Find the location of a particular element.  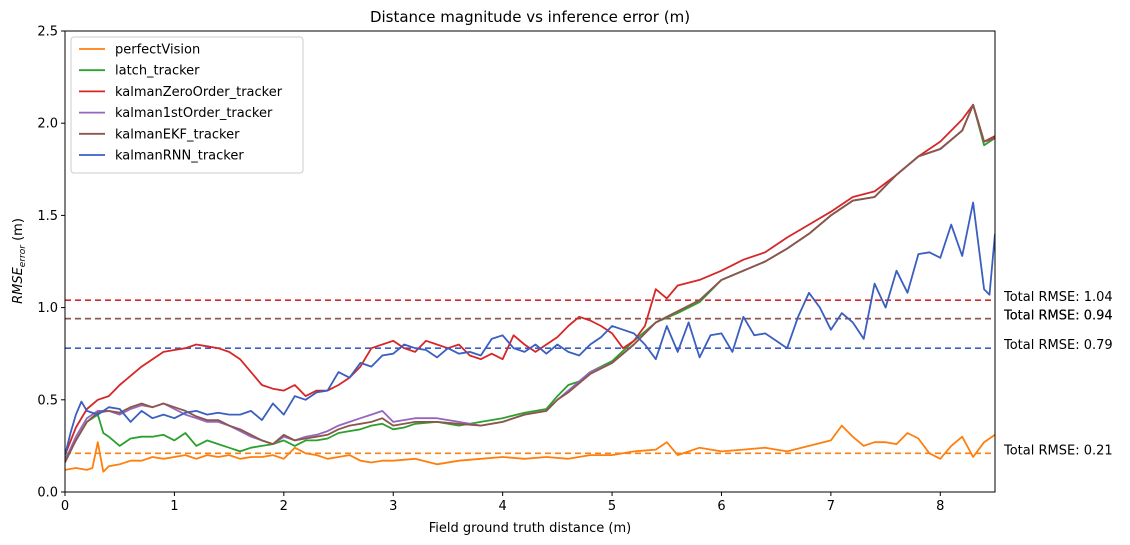

y-tick-label: 2.0 is located at coordinates (47, 124).